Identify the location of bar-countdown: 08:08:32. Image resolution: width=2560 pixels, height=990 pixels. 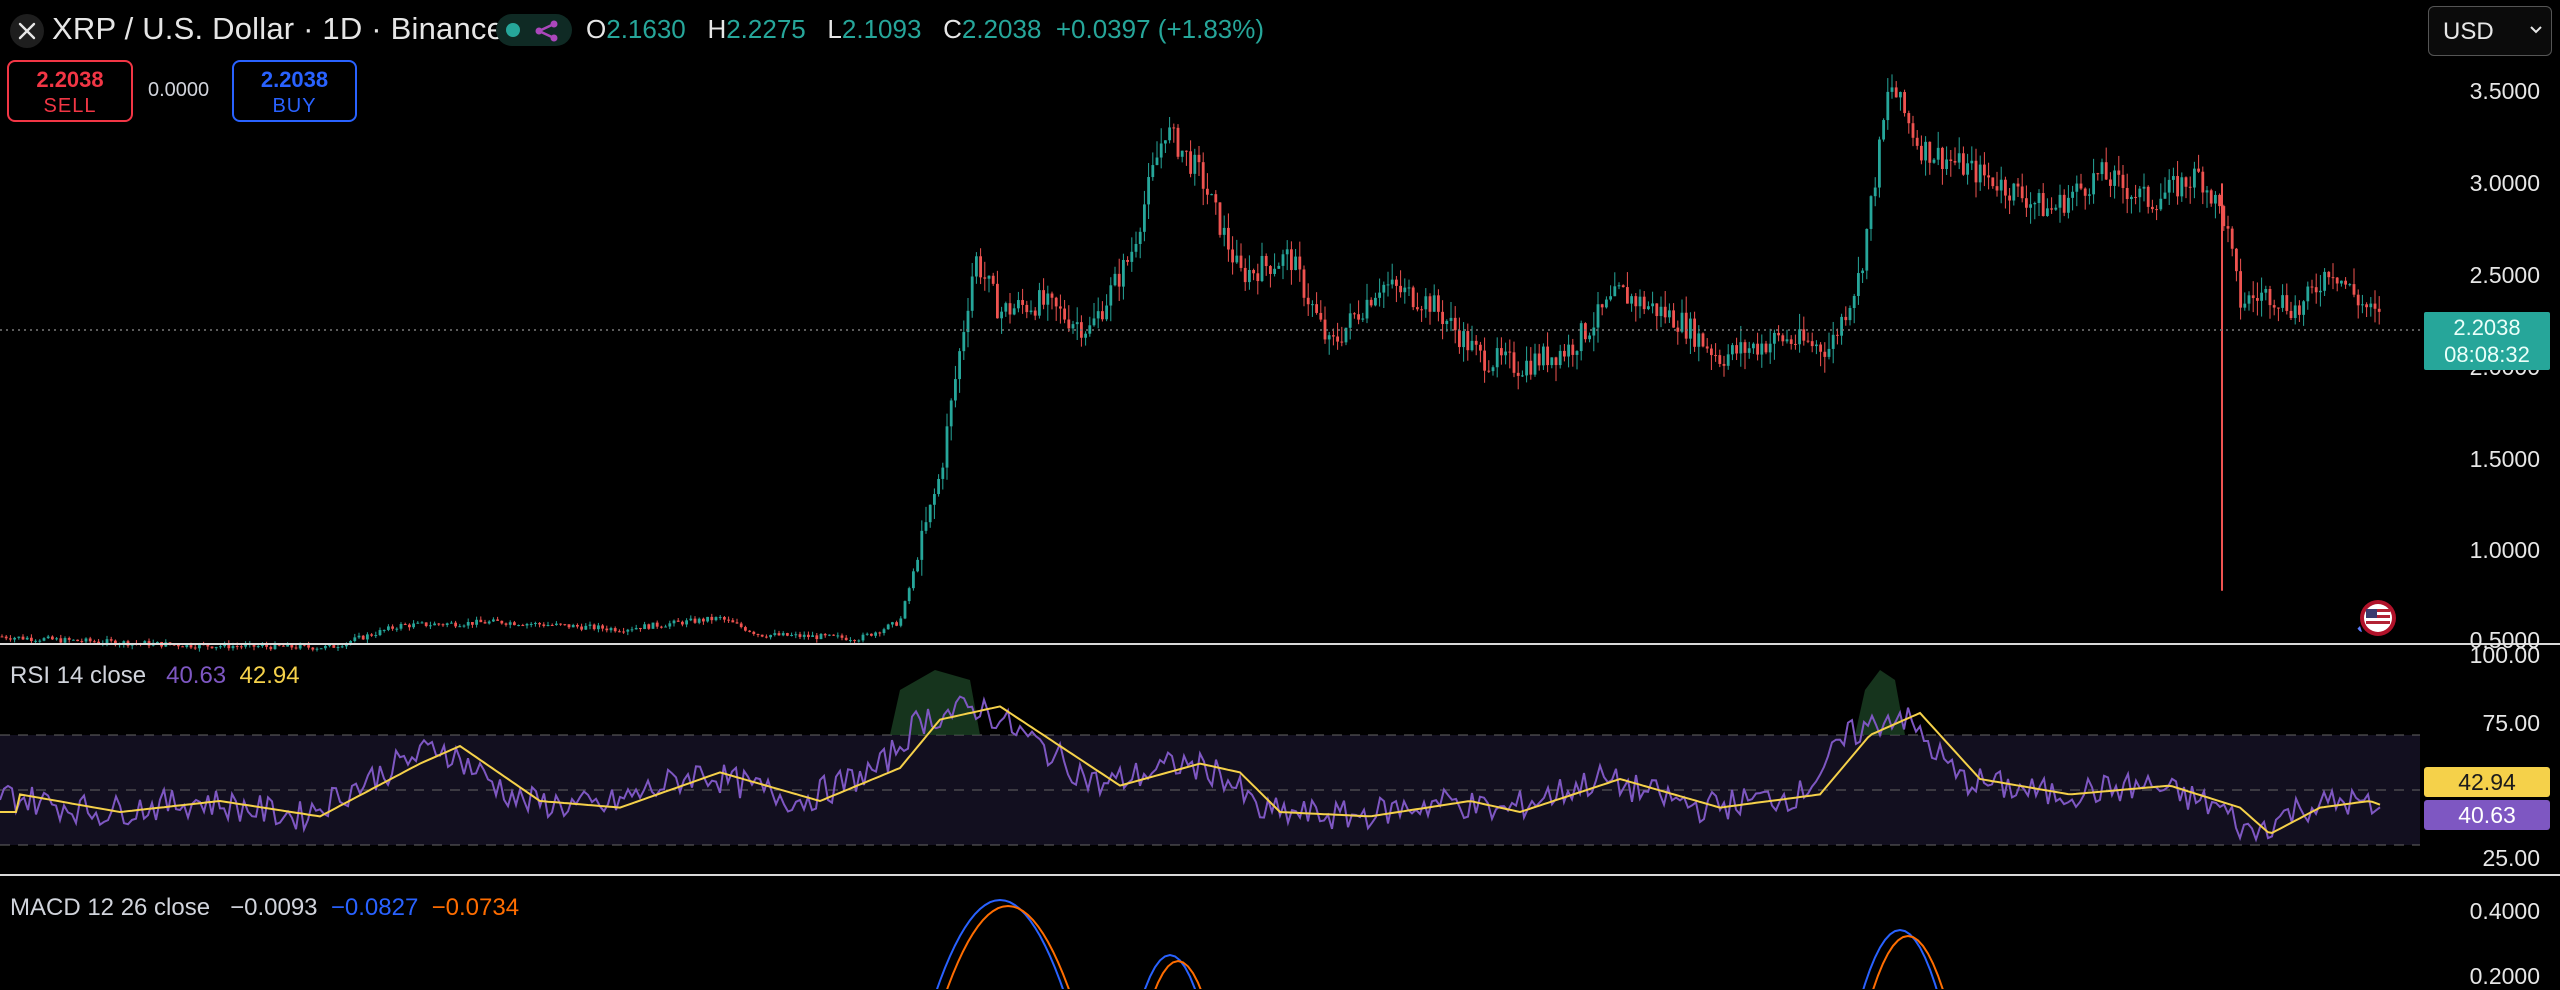
(2487, 354).